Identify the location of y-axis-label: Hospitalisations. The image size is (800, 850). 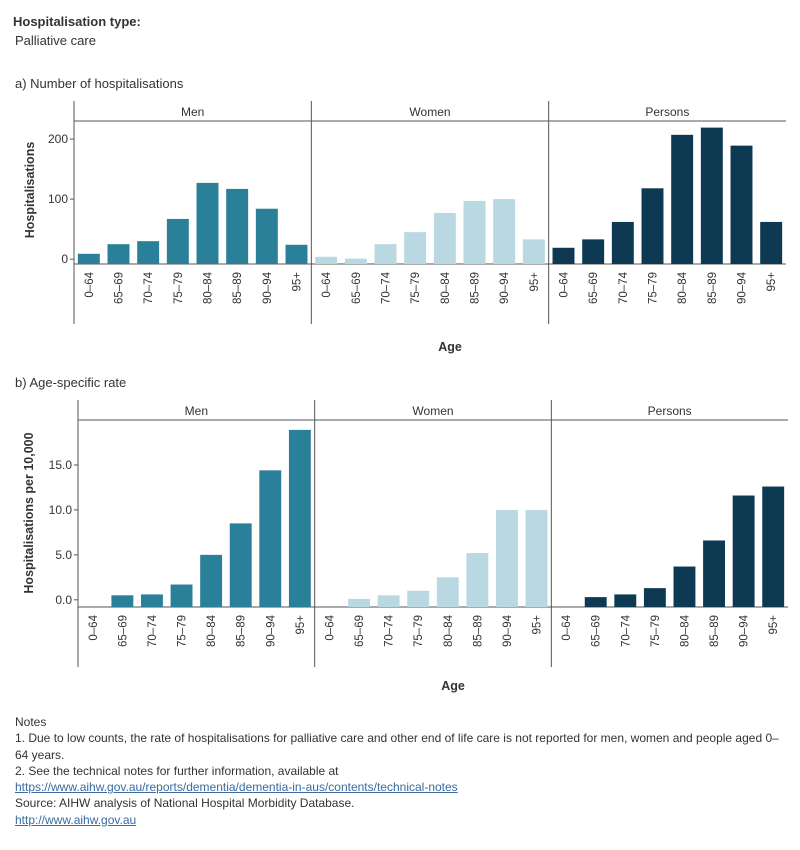
(30, 190).